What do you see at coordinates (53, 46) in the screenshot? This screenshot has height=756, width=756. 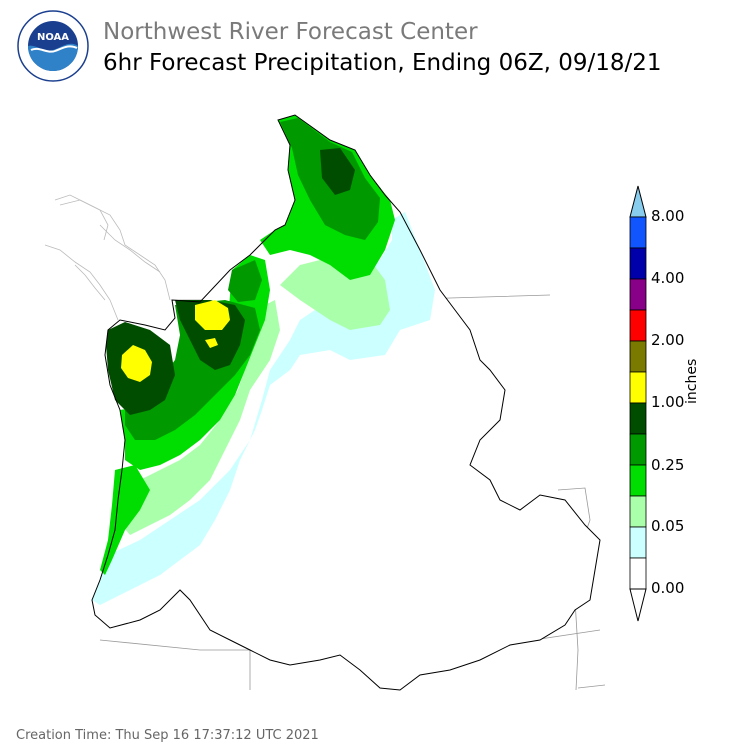 I see `noaa-logo-icon: NOAA` at bounding box center [53, 46].